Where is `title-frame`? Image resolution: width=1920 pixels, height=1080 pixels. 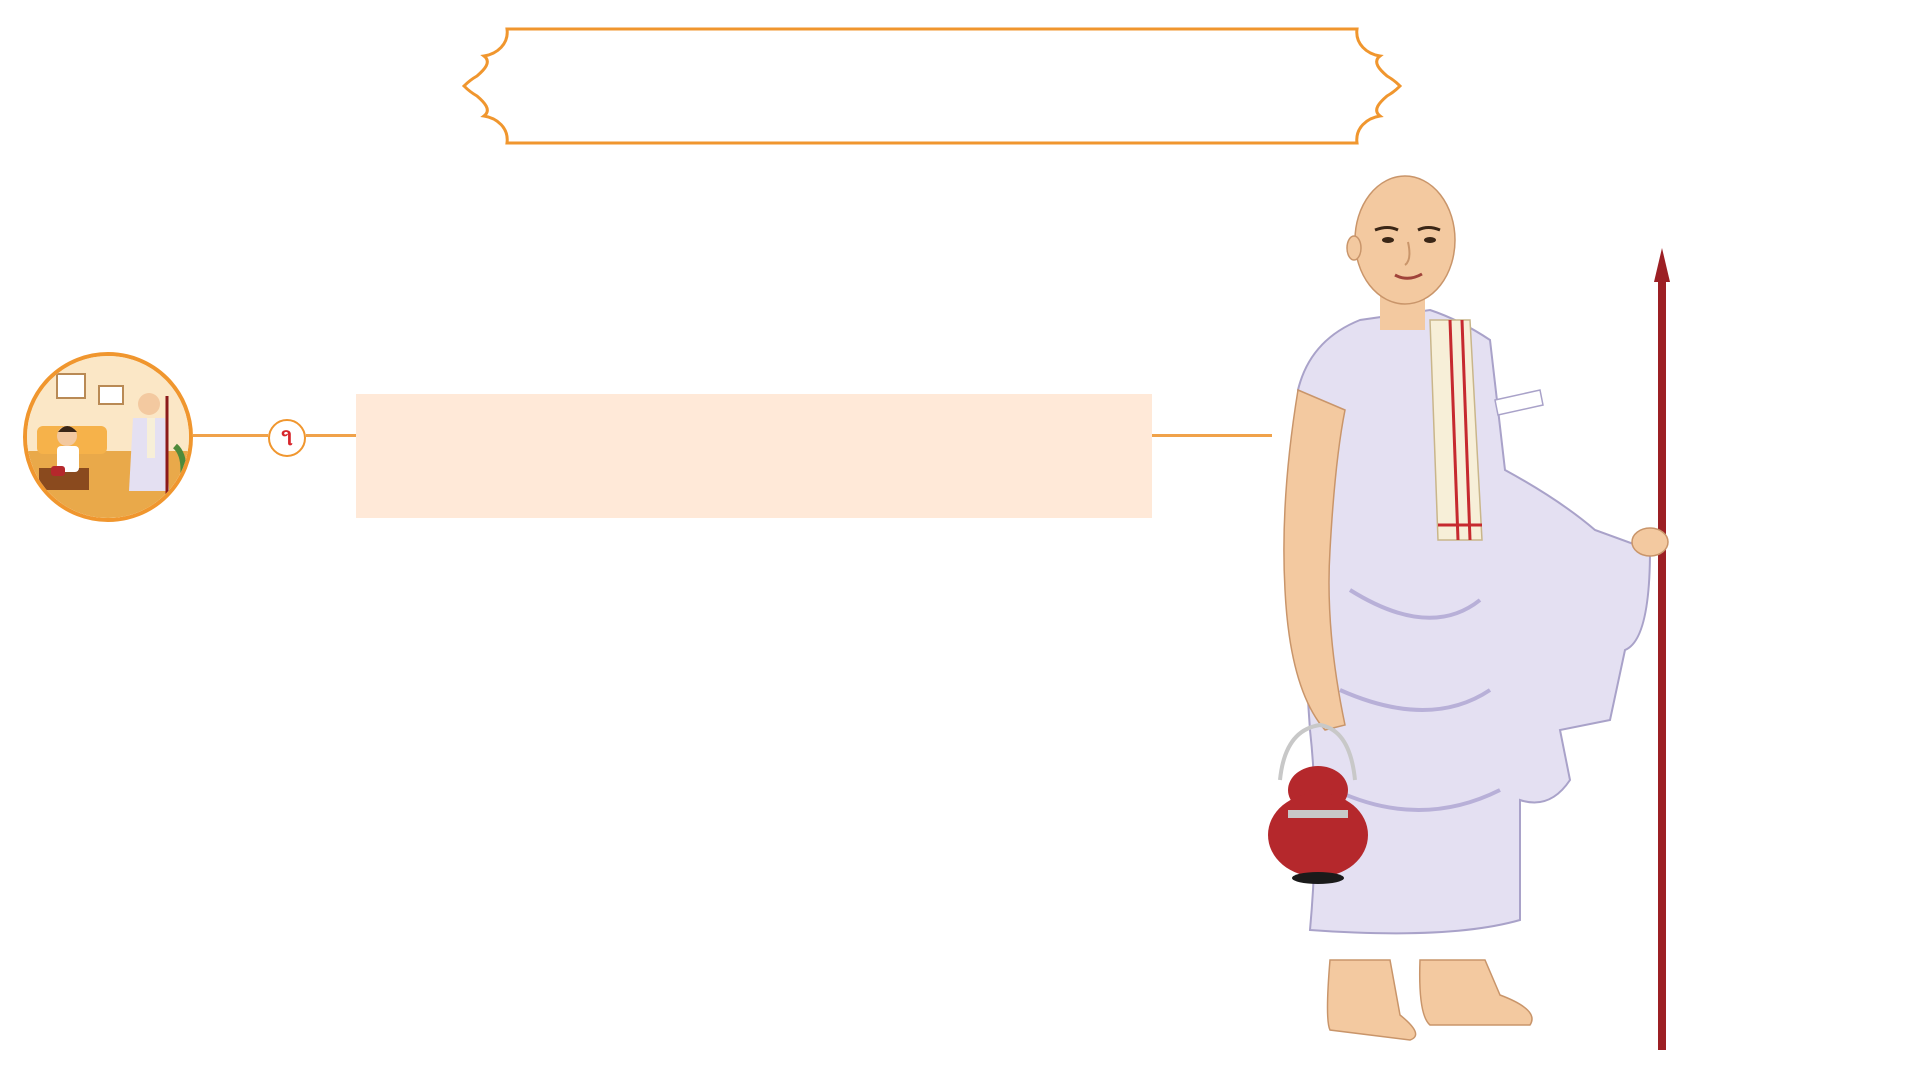 title-frame is located at coordinates (932, 86).